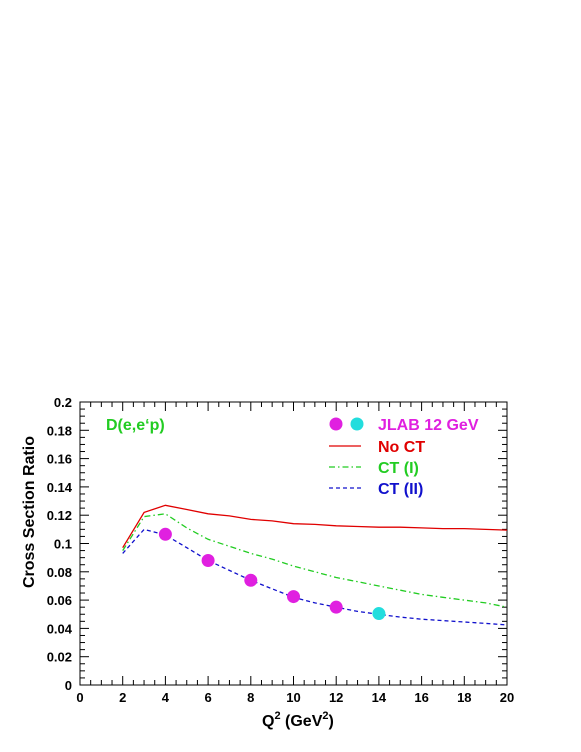 This screenshot has width=581, height=752. Describe the element at coordinates (59, 572) in the screenshot. I see `y-tick-label: 0.08` at that location.